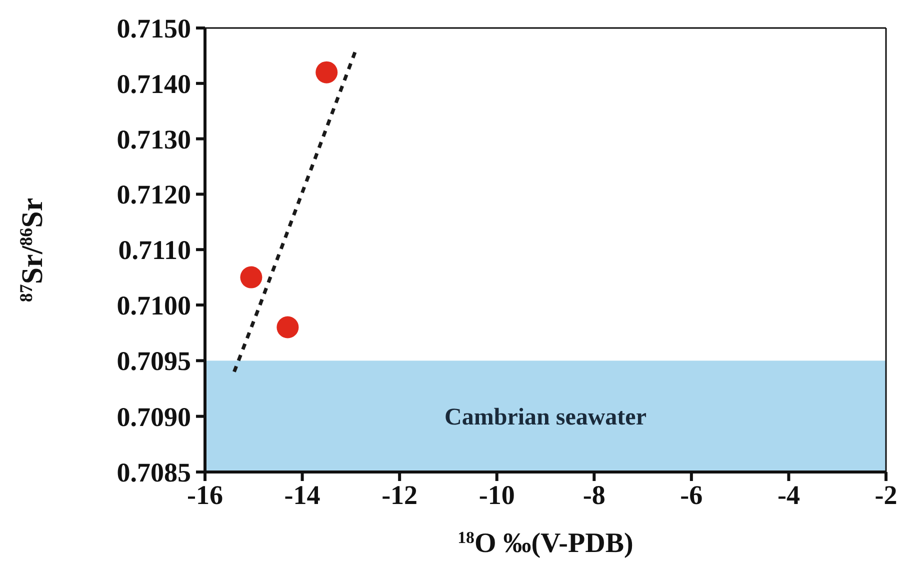  Describe the element at coordinates (153, 139) in the screenshot. I see `y-tick-label: 0.7130` at that location.